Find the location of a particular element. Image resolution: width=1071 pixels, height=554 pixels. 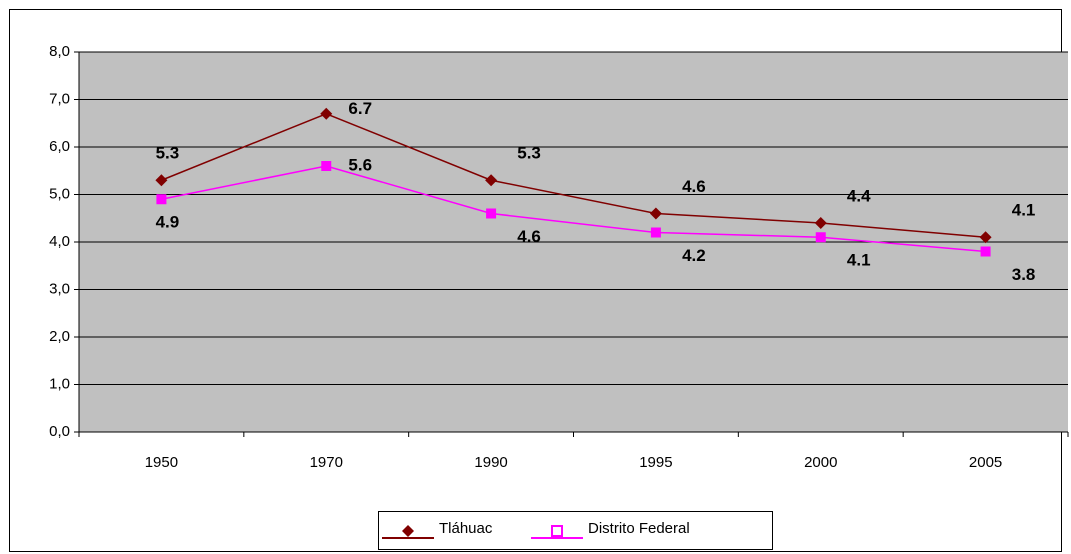

y-tick-label: 1,0 is located at coordinates (59, 383).